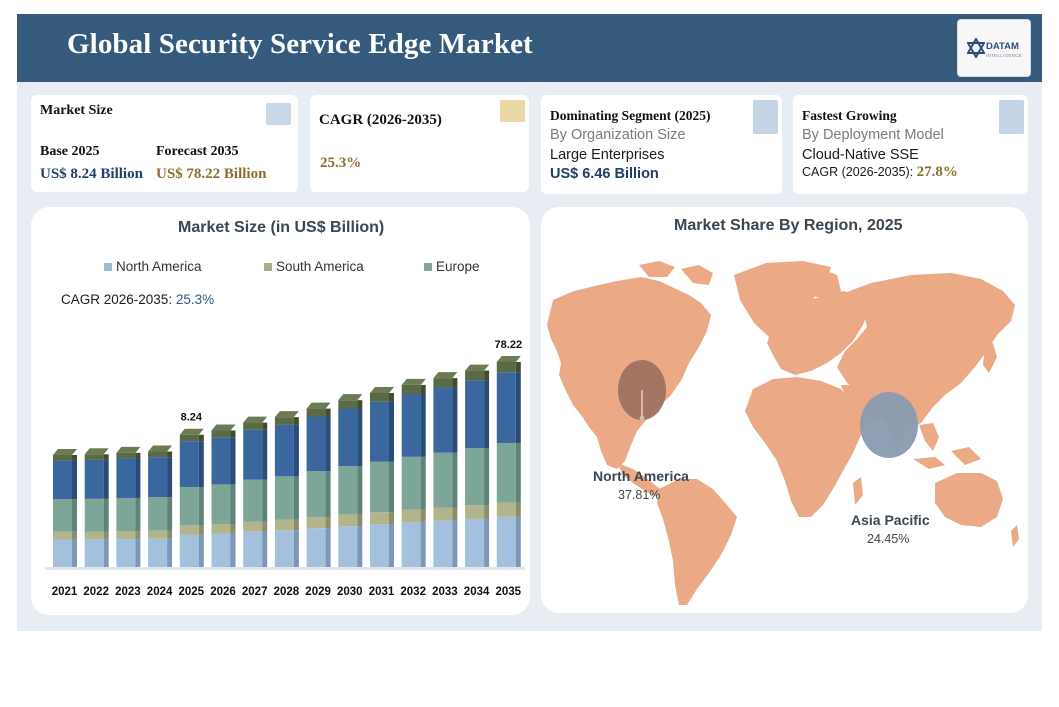  I want to click on market-size-label: Market Size, so click(76, 110).